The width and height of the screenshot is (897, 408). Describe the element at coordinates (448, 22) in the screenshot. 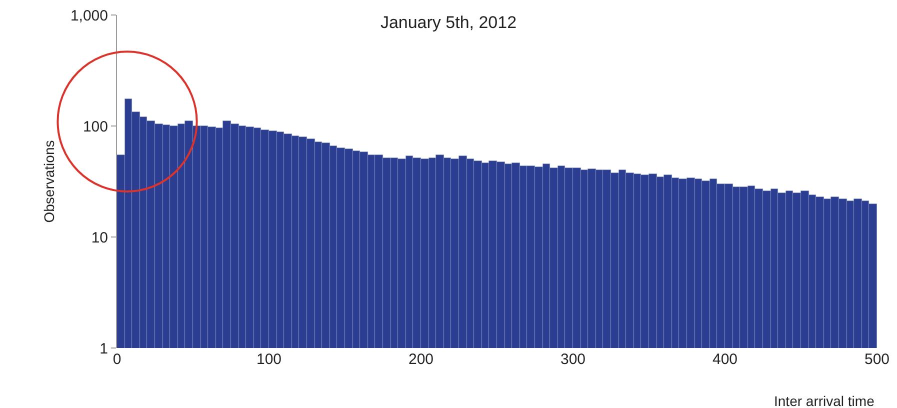

I see `chart-title: January 5th, 2012` at that location.